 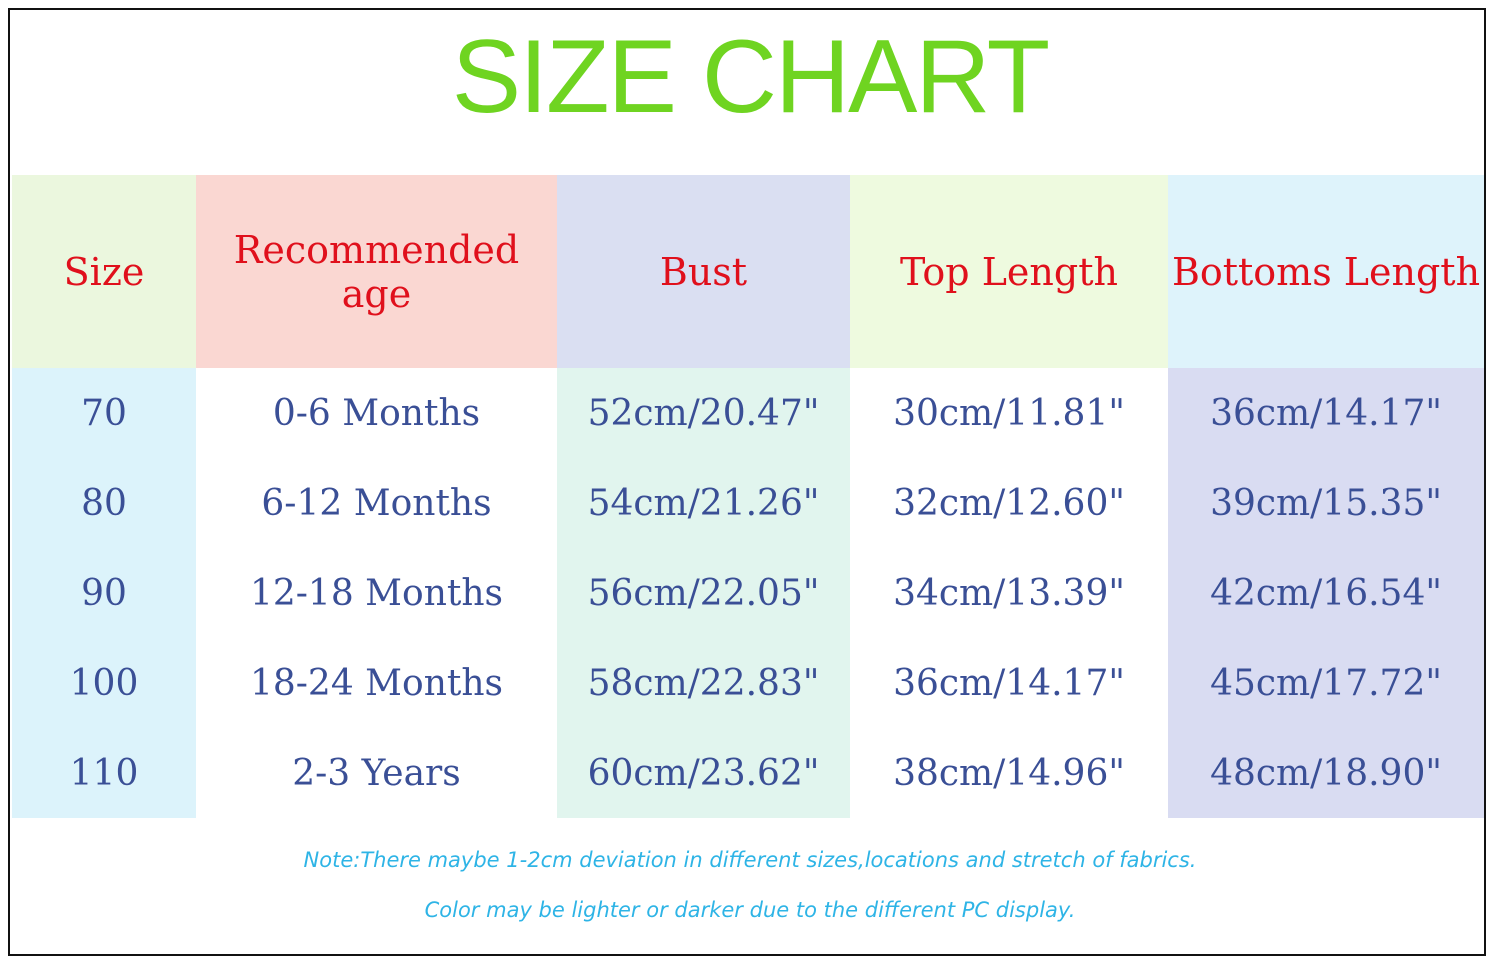 I want to click on cell-age: 6-12 Months, so click(x=376, y=503).